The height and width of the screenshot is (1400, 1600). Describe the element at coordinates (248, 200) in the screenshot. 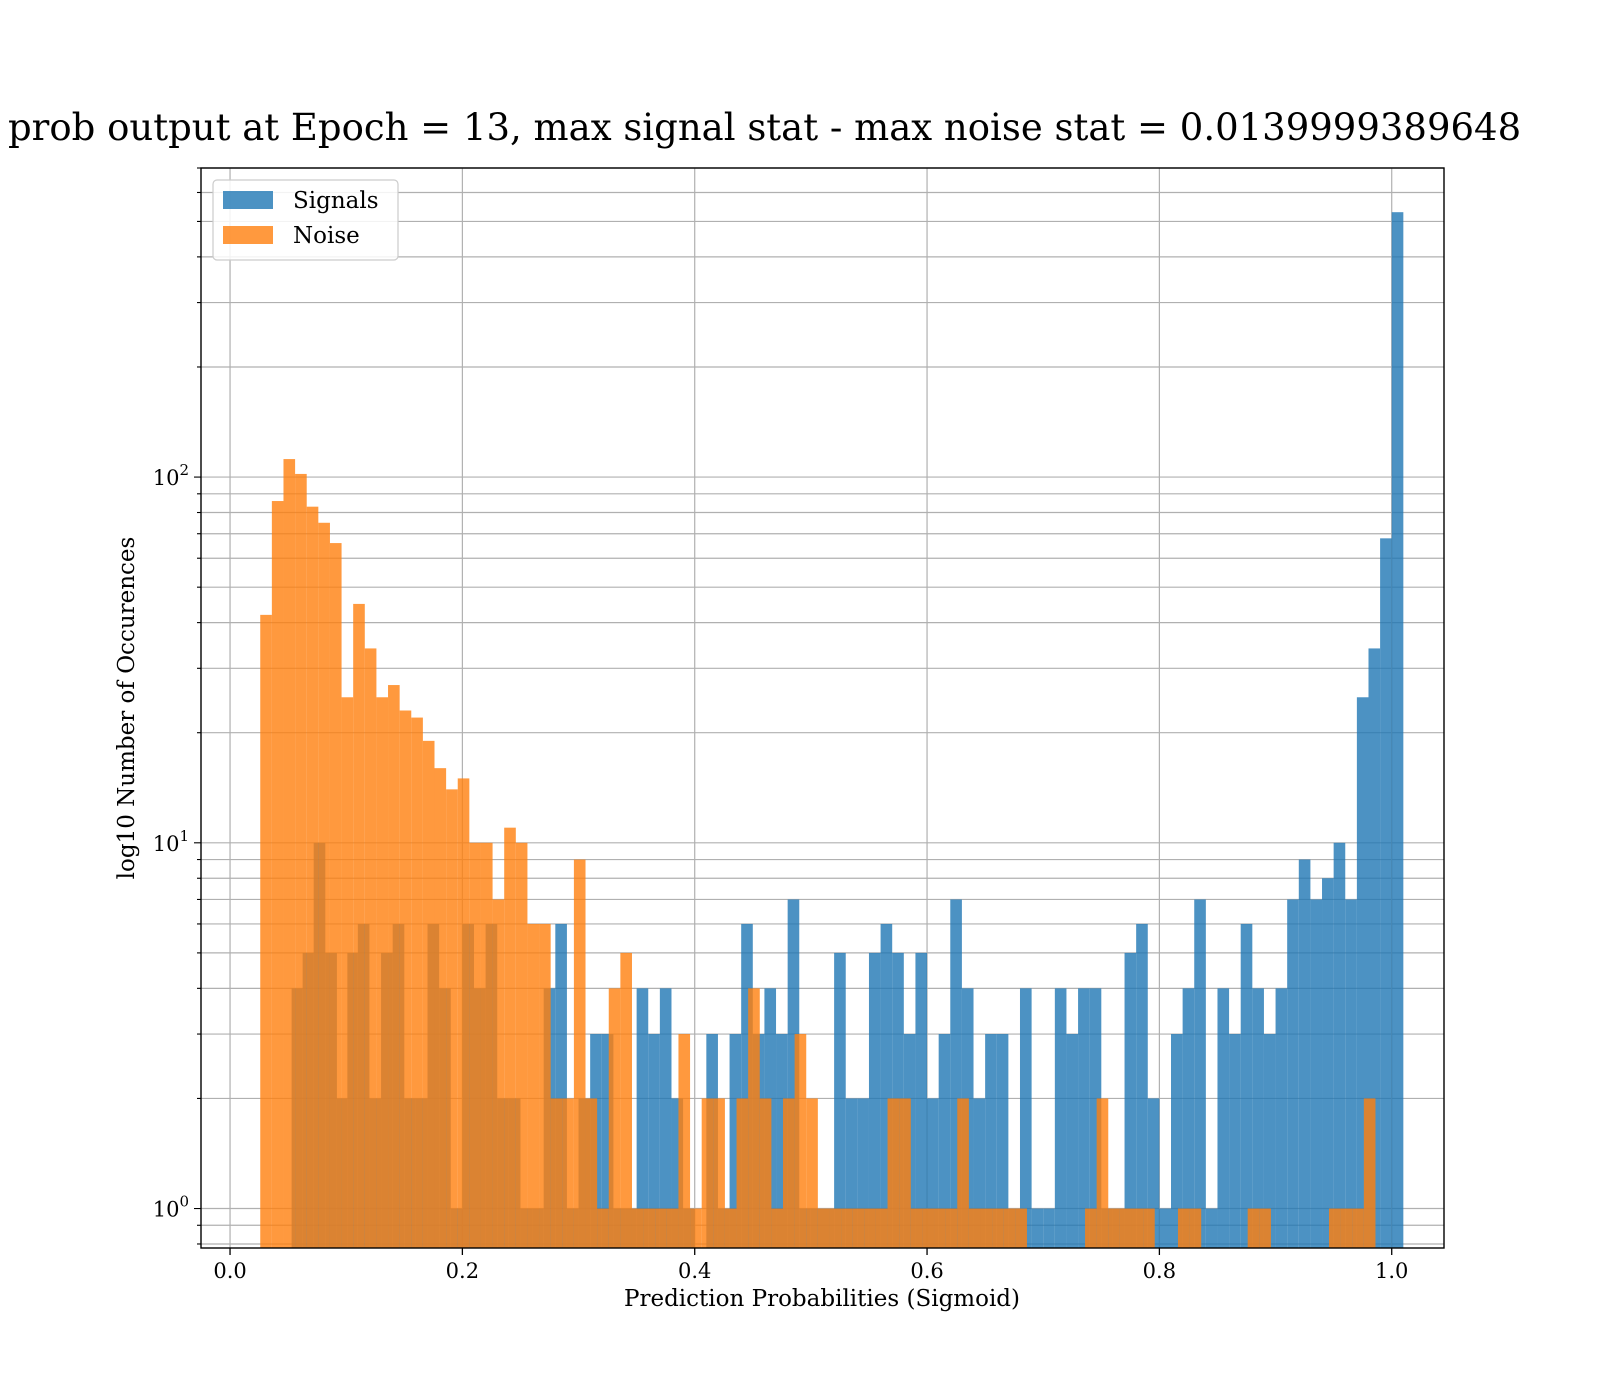

I see `legend-swatch-signals` at that location.